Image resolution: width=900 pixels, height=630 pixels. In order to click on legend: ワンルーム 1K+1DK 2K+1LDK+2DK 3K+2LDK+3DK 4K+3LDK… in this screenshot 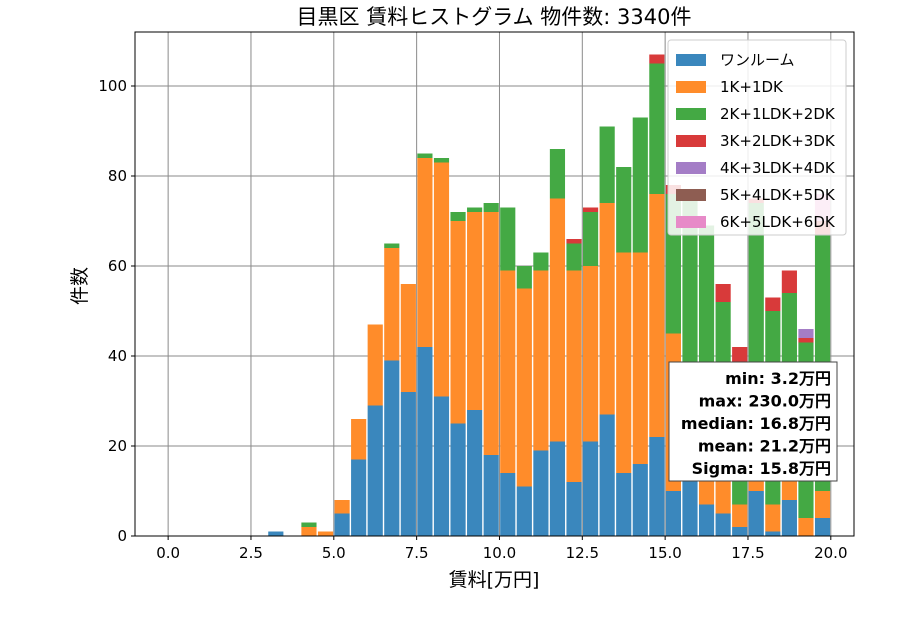, I will do `click(757, 137)`.